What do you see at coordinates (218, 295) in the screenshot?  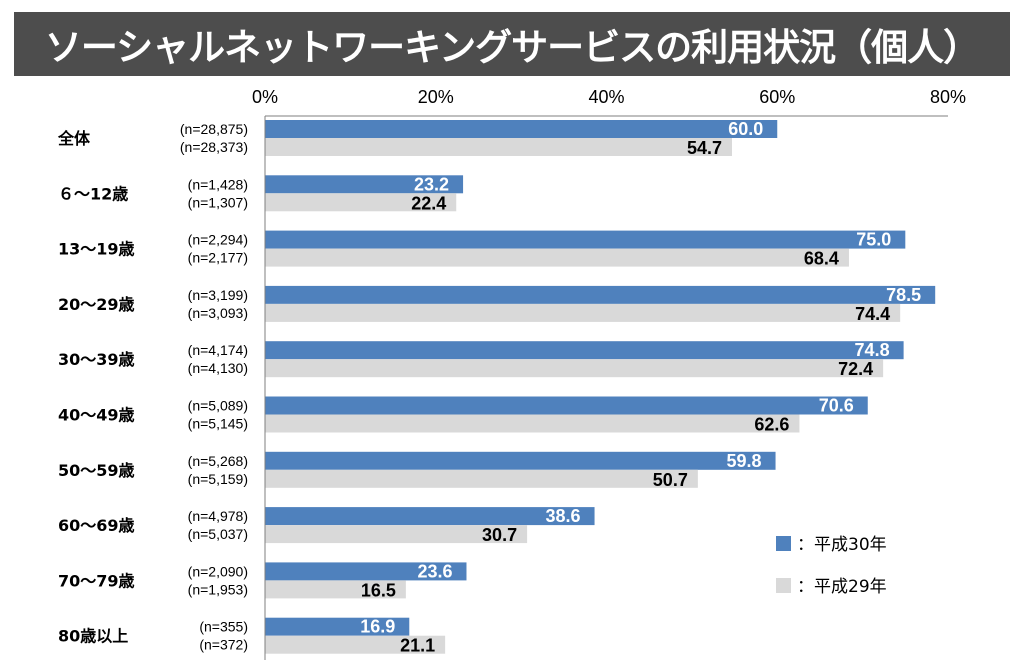 I see `sample-size-label-current: (n=3,199)` at bounding box center [218, 295].